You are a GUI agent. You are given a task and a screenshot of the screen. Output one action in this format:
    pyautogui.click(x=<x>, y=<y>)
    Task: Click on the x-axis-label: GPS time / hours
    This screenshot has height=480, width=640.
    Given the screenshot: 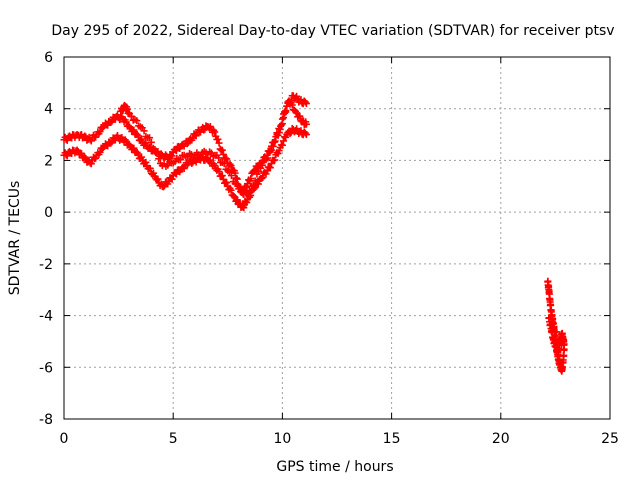 What is the action you would take?
    pyautogui.click(x=334, y=467)
    